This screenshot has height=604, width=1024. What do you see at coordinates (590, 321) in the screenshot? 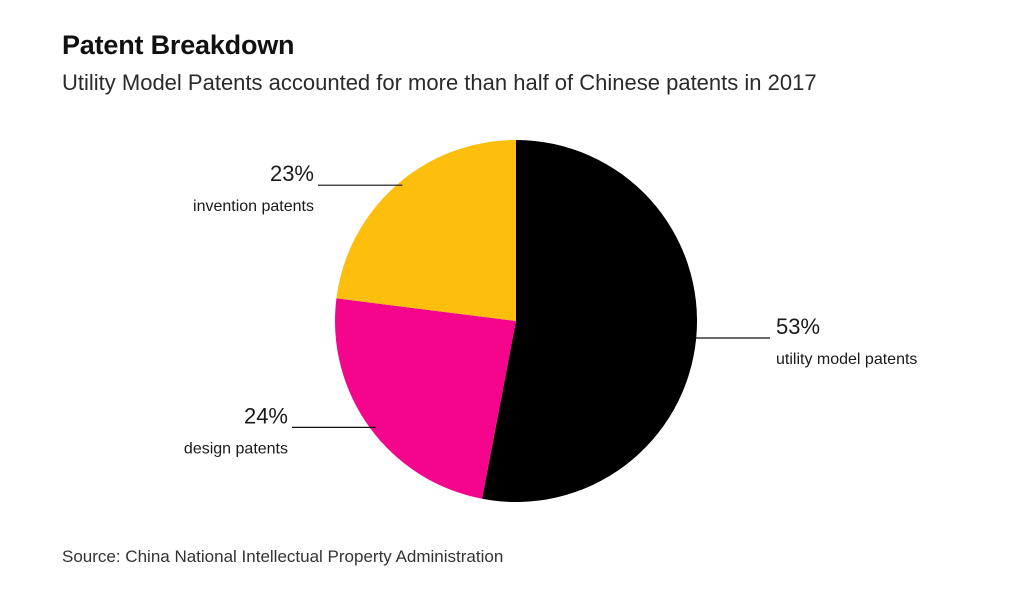
I see `pie-slice-utility-model-patents` at bounding box center [590, 321].